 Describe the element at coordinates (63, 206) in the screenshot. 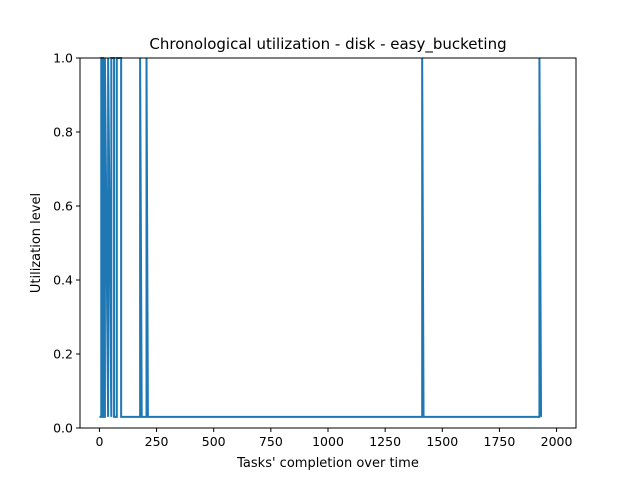

I see `y-tick-label: 0.6` at that location.